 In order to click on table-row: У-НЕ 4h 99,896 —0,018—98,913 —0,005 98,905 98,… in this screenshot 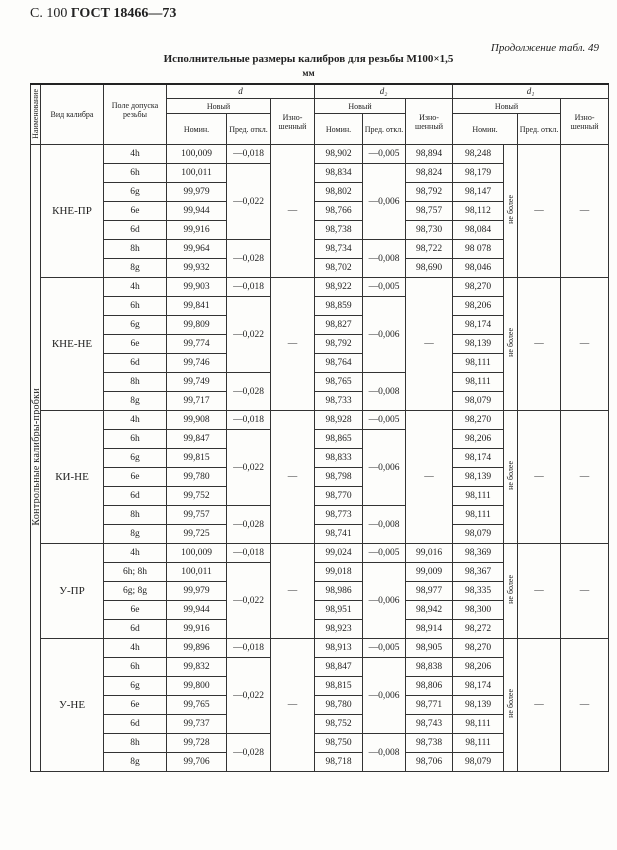, I will do `click(320, 705)`.